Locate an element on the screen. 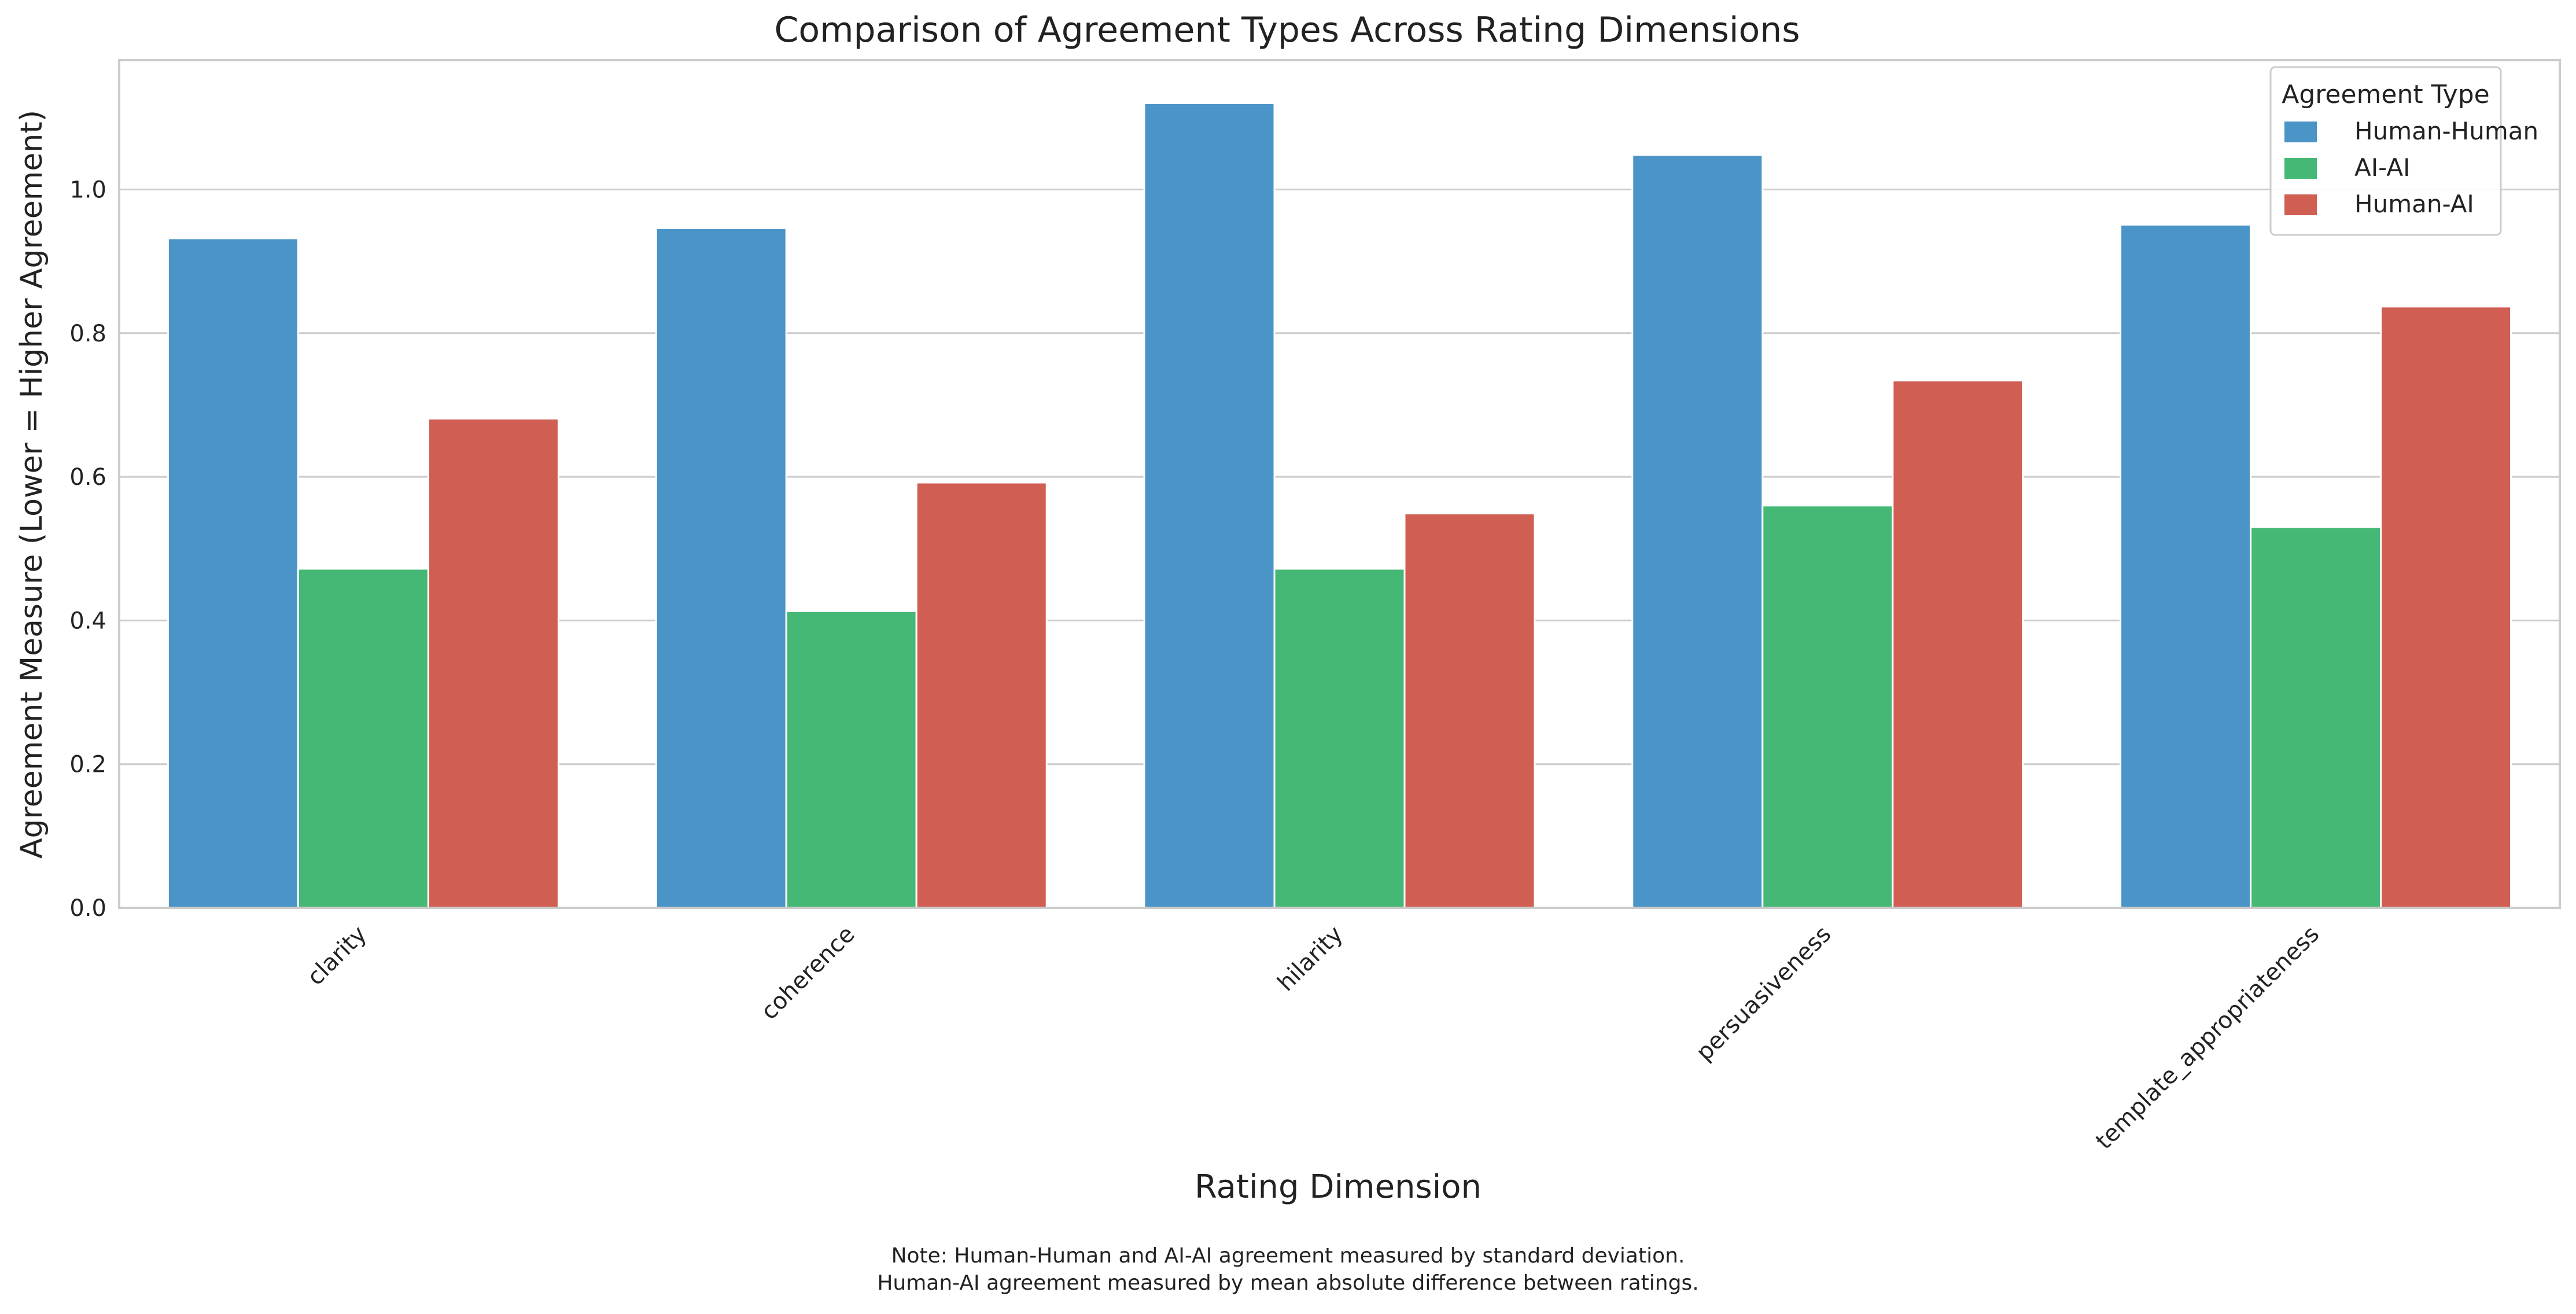  legend-box is located at coordinates (2385, 151).